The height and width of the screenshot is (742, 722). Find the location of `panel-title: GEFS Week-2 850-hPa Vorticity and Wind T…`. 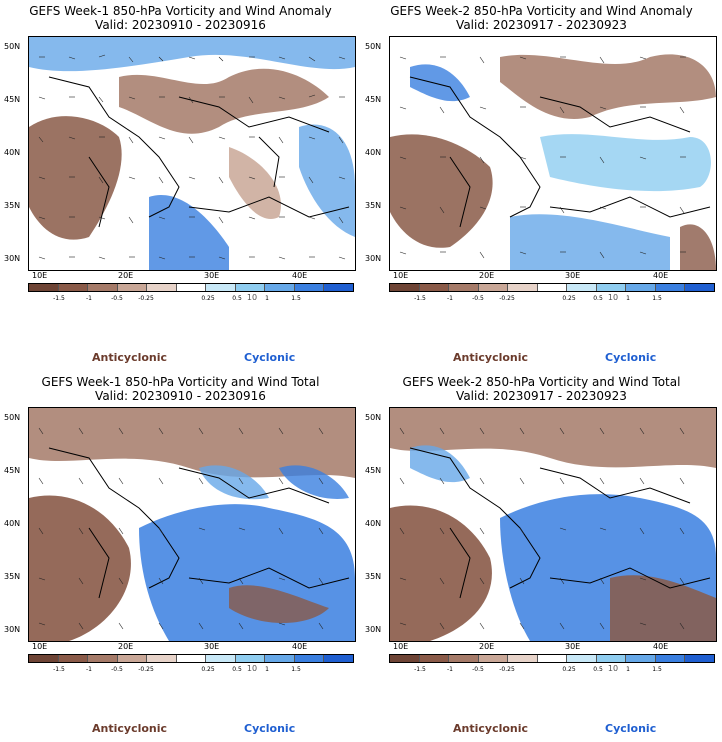

panel-title: GEFS Week-2 850-hPa Vorticity and Wind T… is located at coordinates (541, 382).